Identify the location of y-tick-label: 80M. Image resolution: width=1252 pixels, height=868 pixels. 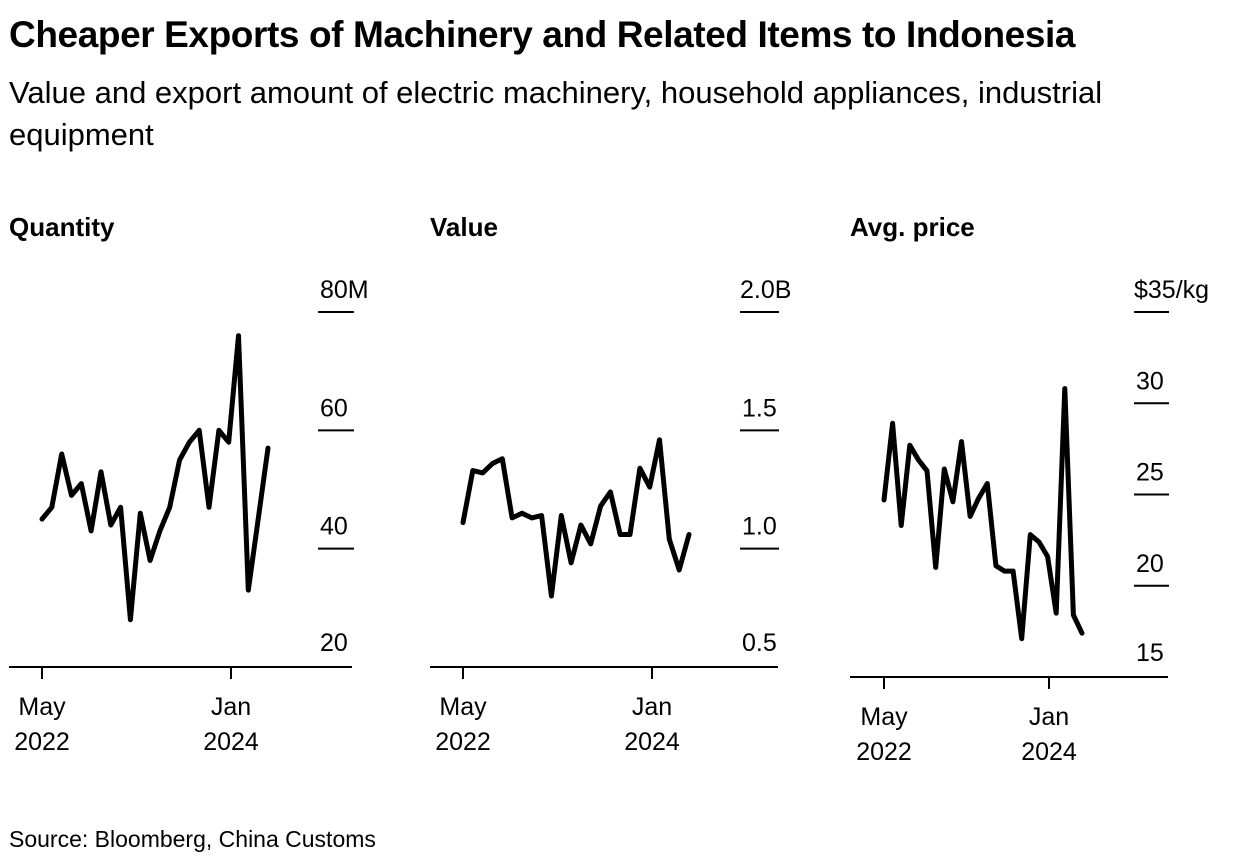
(344, 290).